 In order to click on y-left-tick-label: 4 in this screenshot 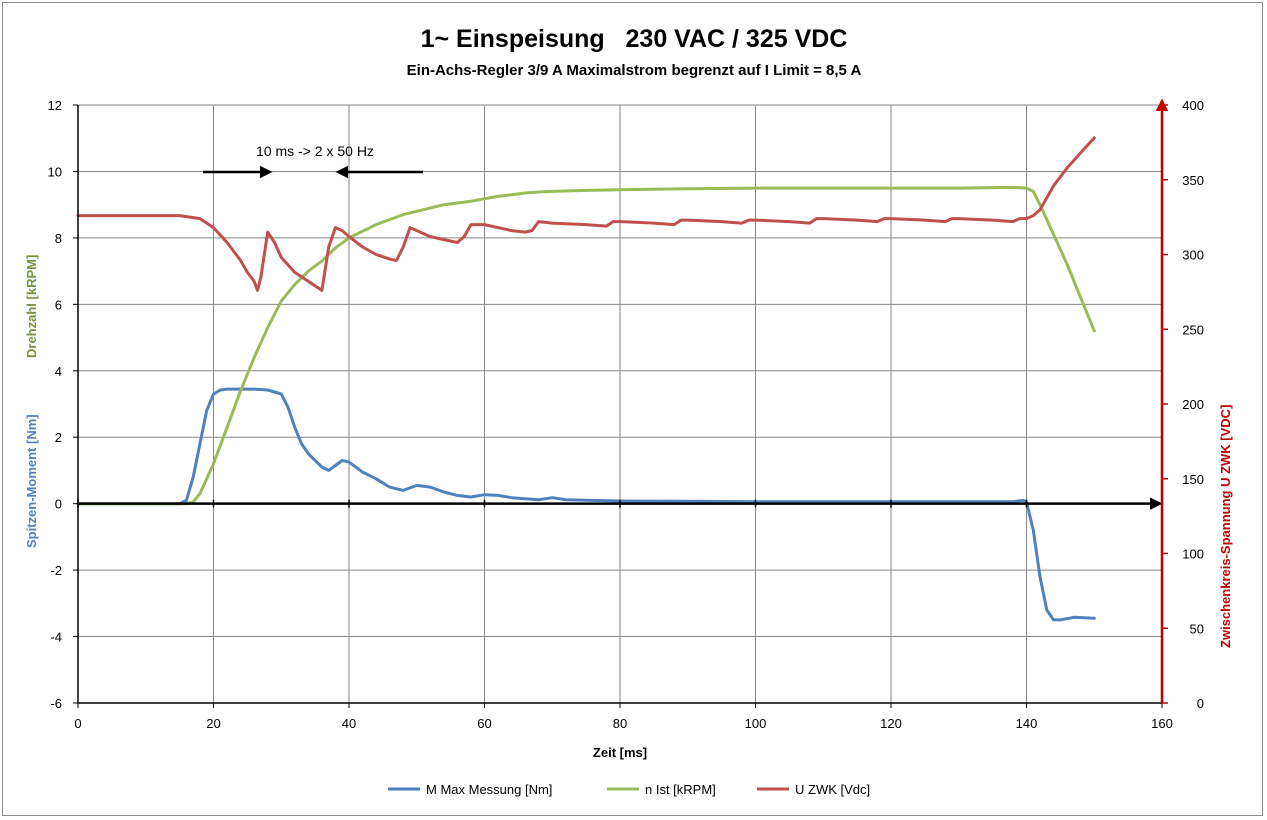, I will do `click(58, 371)`.